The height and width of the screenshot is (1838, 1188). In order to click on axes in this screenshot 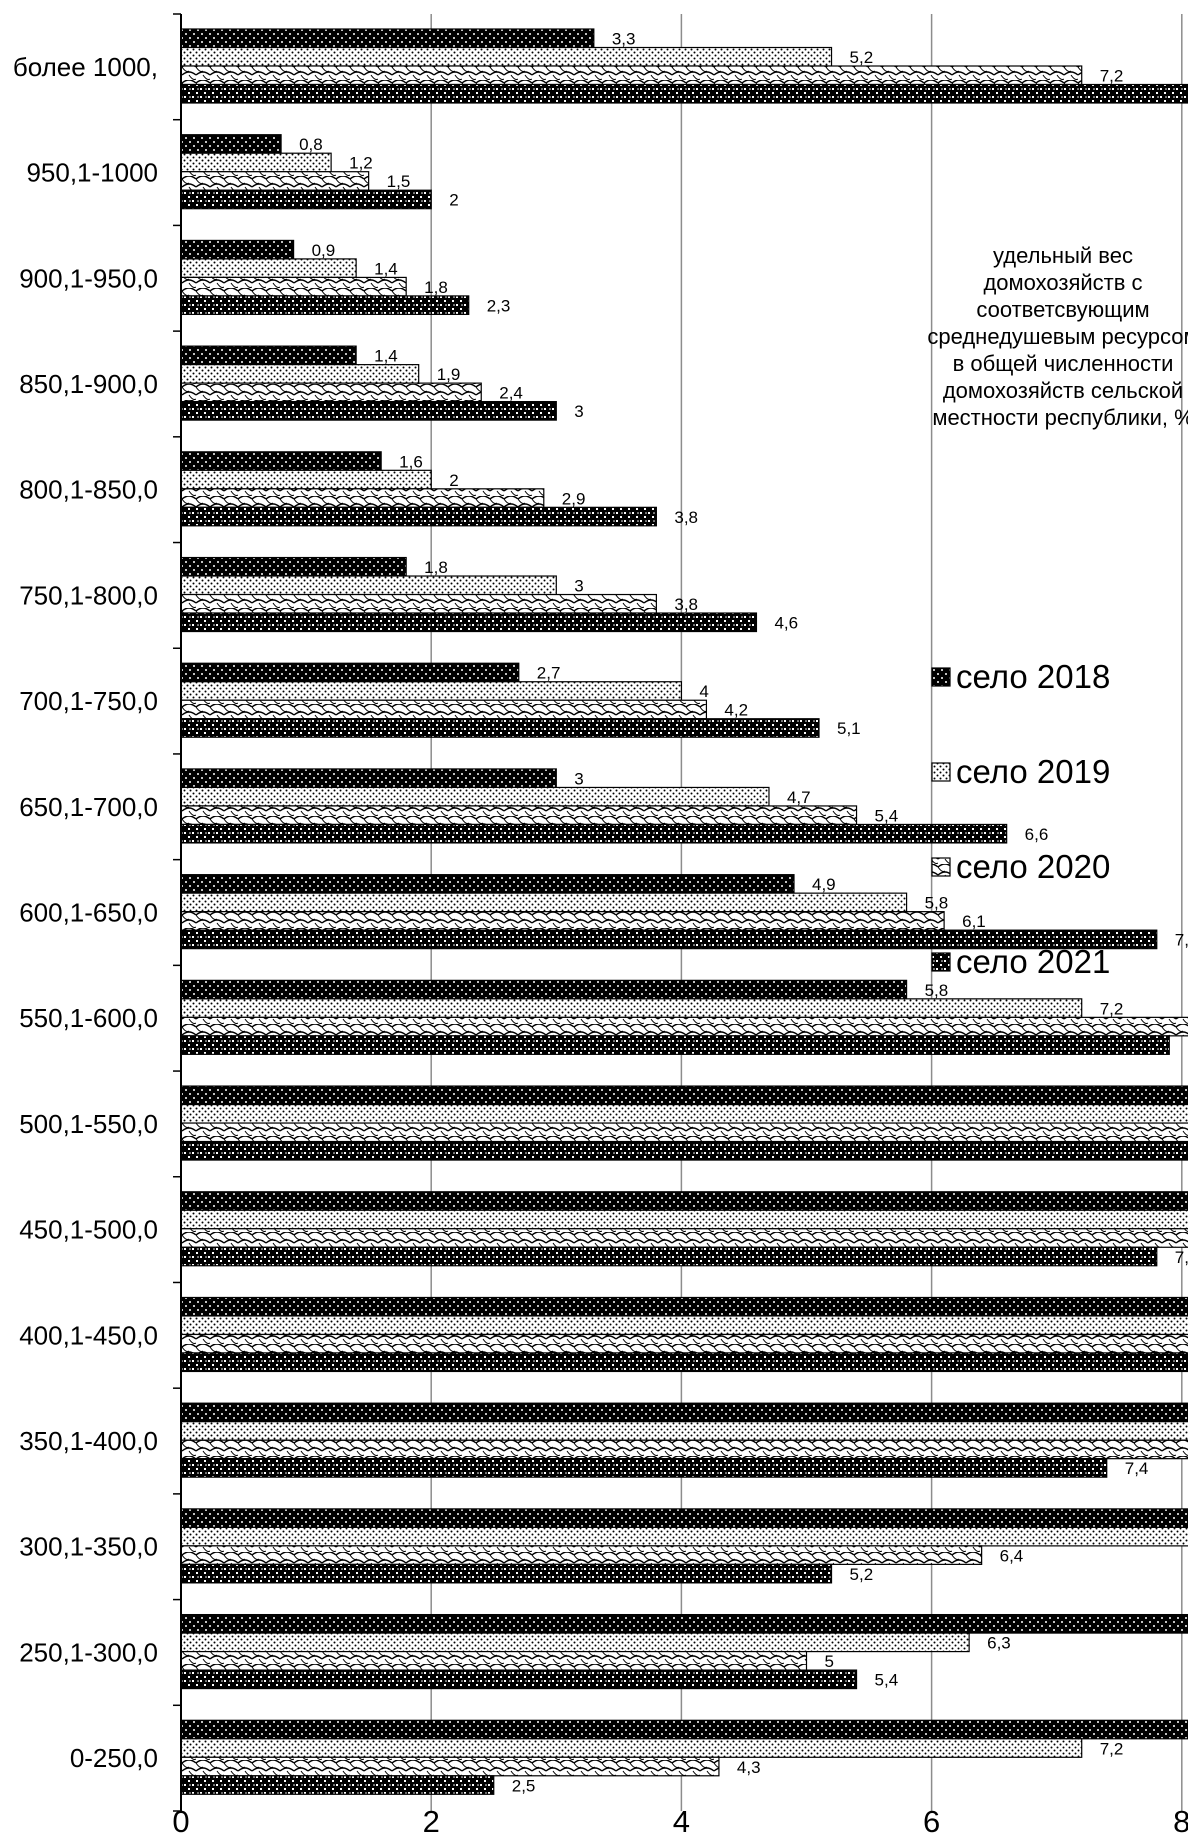, I will do `click(177, 912)`.